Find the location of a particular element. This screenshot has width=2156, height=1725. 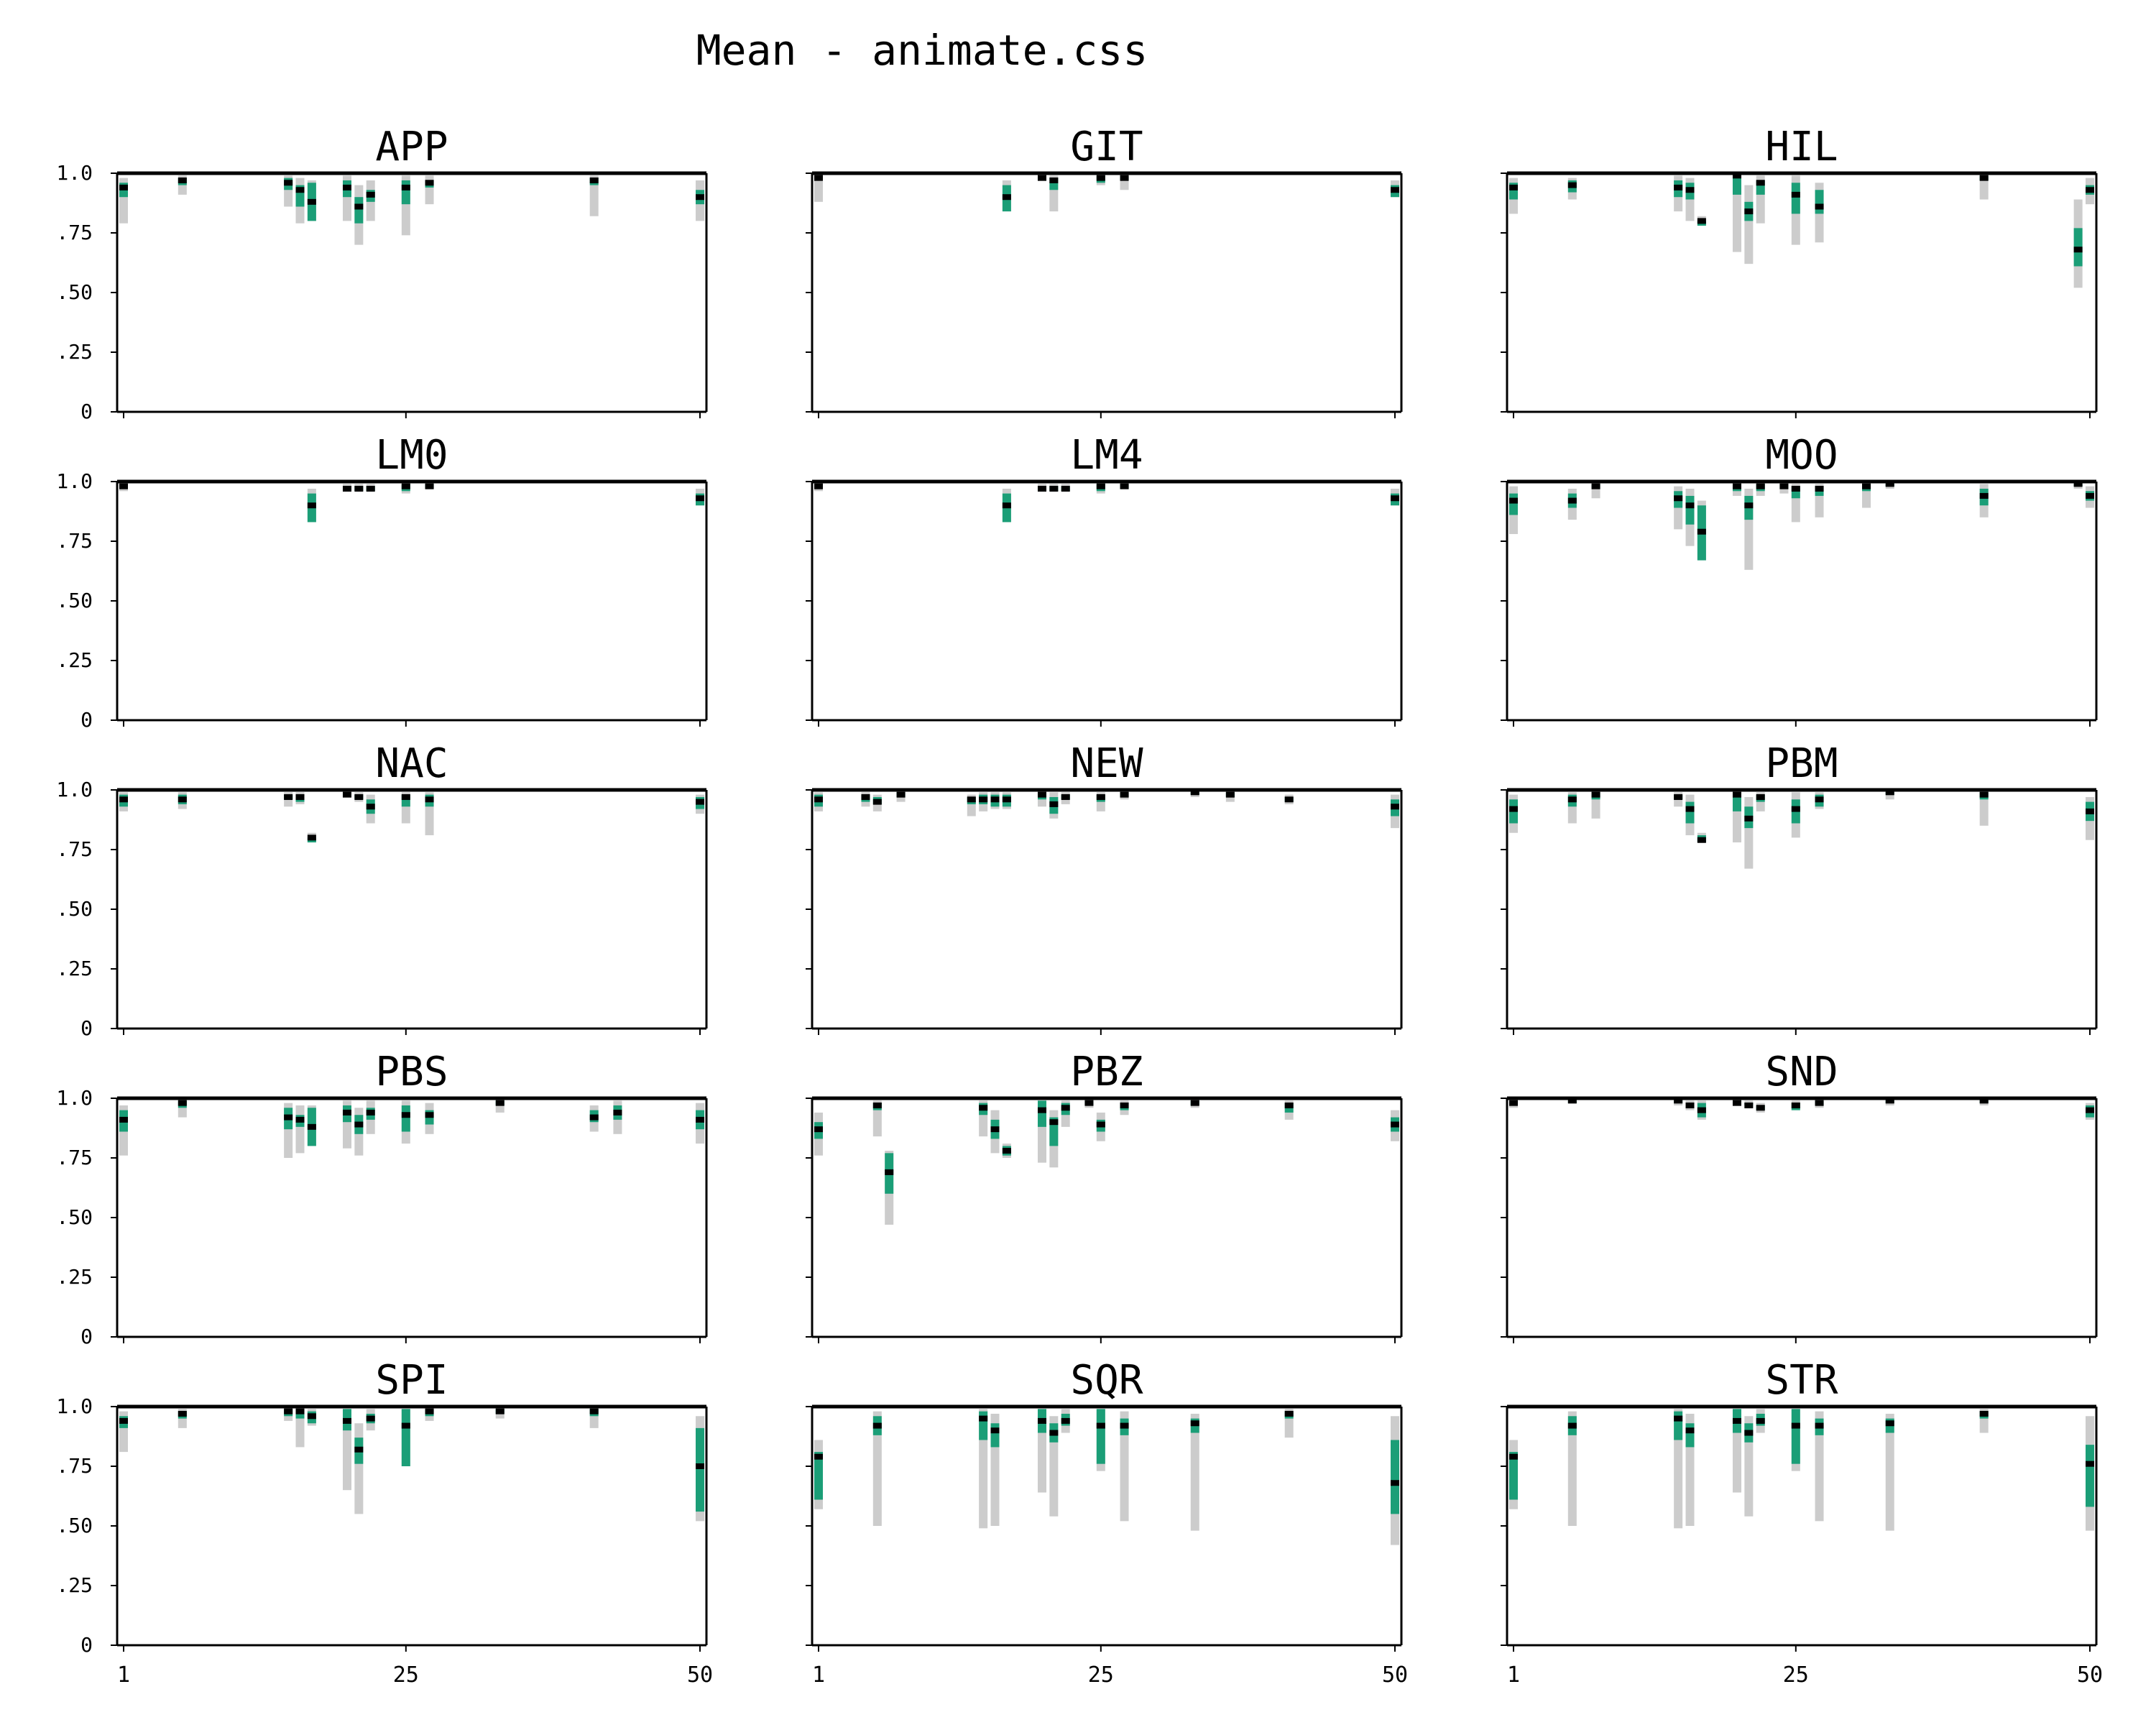

chart-title: Mean - animate.css is located at coordinates (922, 50).